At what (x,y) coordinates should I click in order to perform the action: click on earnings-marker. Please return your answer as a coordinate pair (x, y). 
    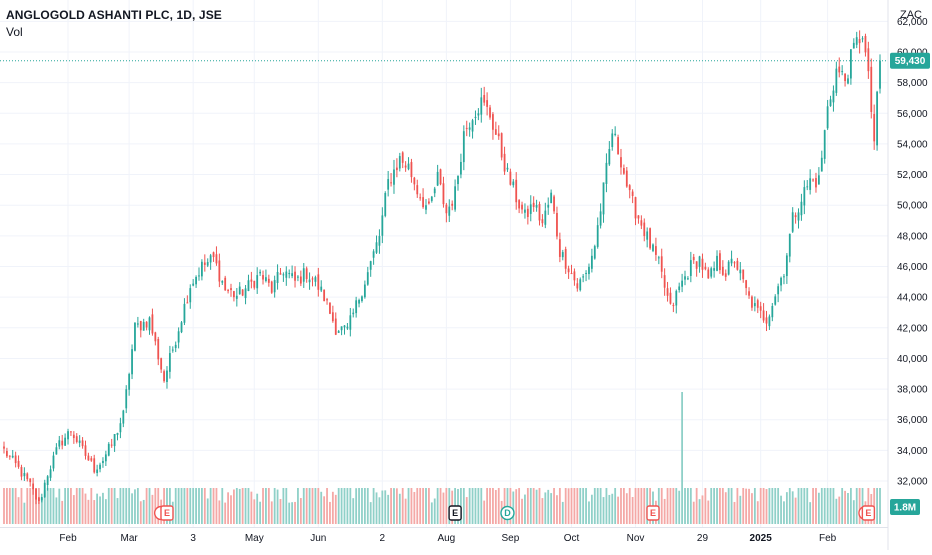
    Looking at the image, I should click on (455, 513).